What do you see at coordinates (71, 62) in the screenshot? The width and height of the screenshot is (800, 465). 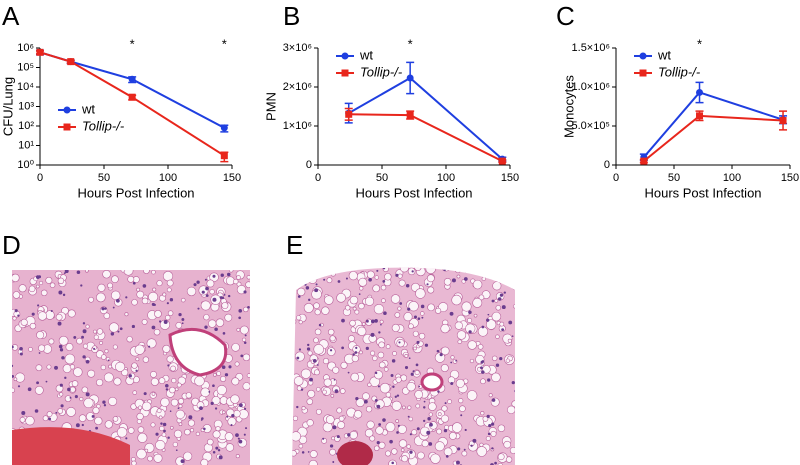 I see `data-point` at bounding box center [71, 62].